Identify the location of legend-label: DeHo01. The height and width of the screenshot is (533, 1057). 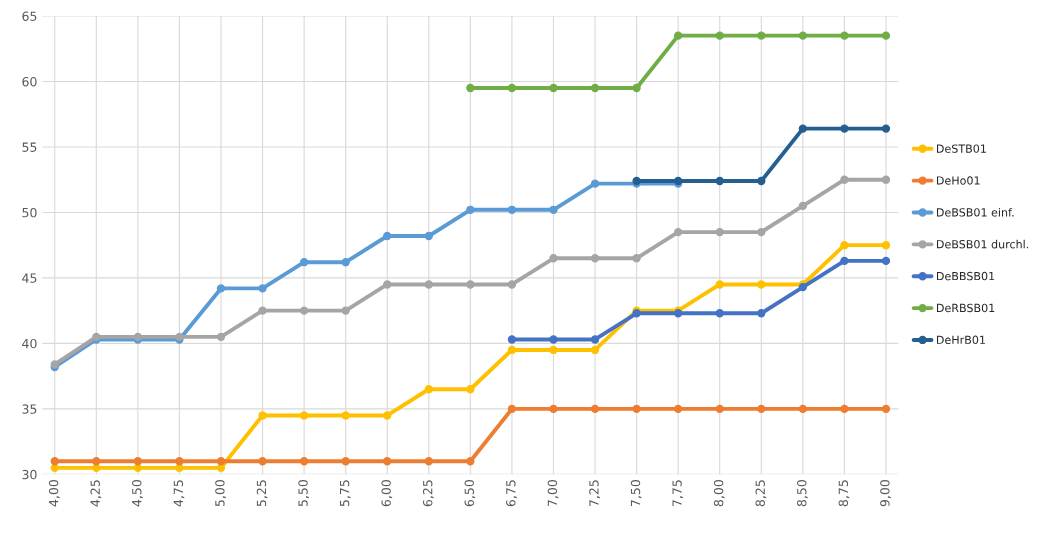
(958, 180).